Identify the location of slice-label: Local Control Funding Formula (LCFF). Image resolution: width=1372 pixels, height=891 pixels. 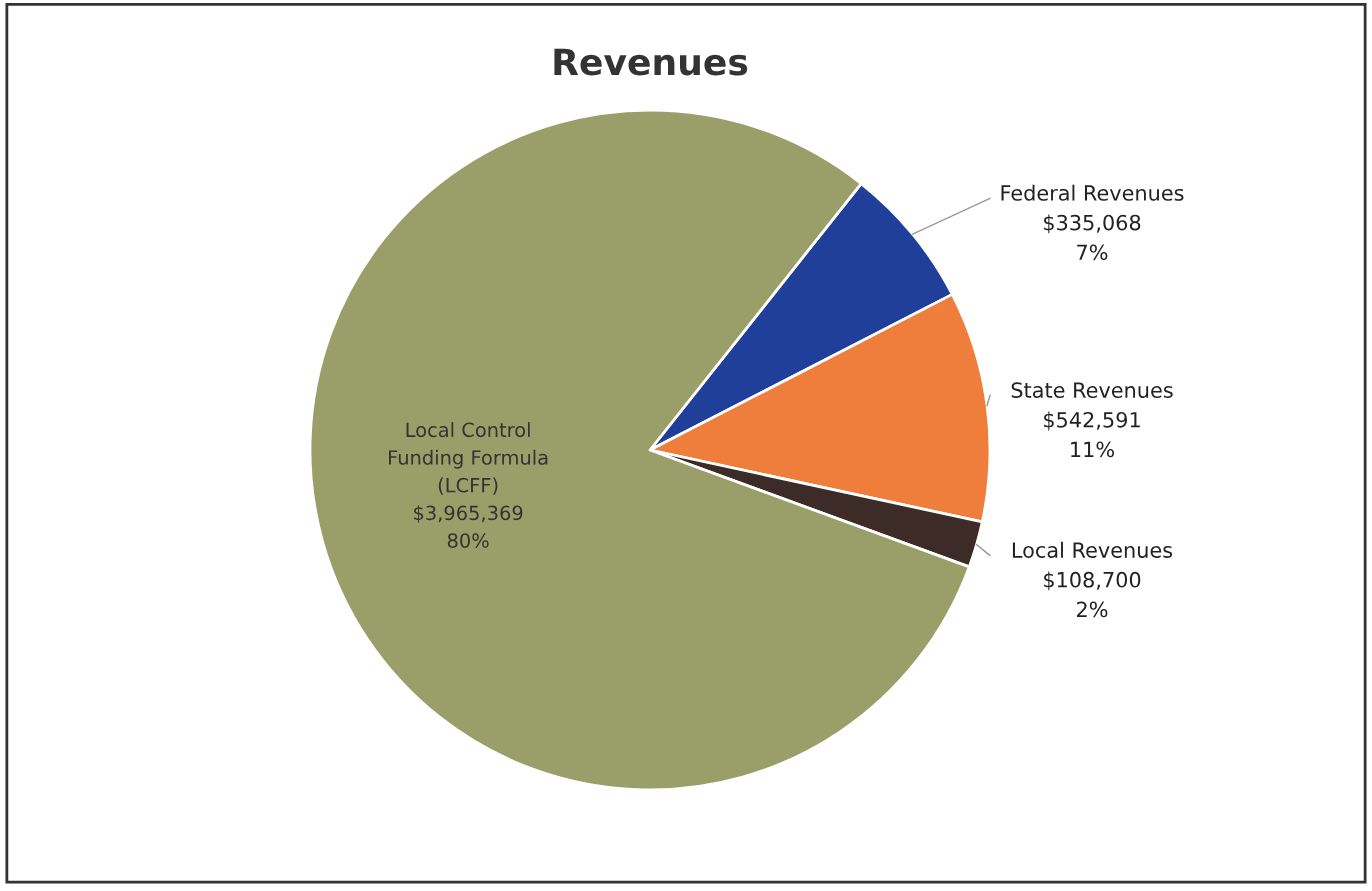
(468, 458).